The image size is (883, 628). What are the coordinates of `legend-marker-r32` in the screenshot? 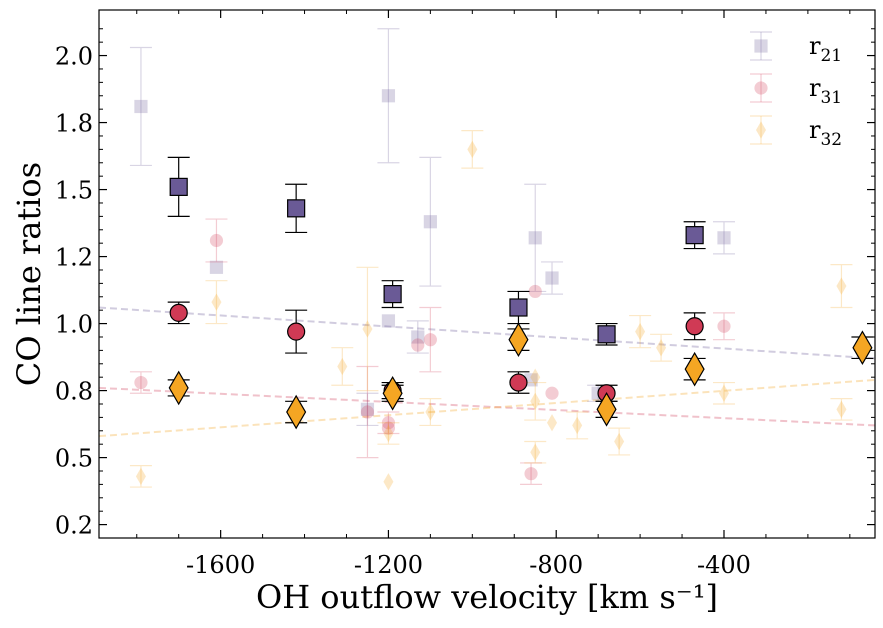 It's located at (761, 130).